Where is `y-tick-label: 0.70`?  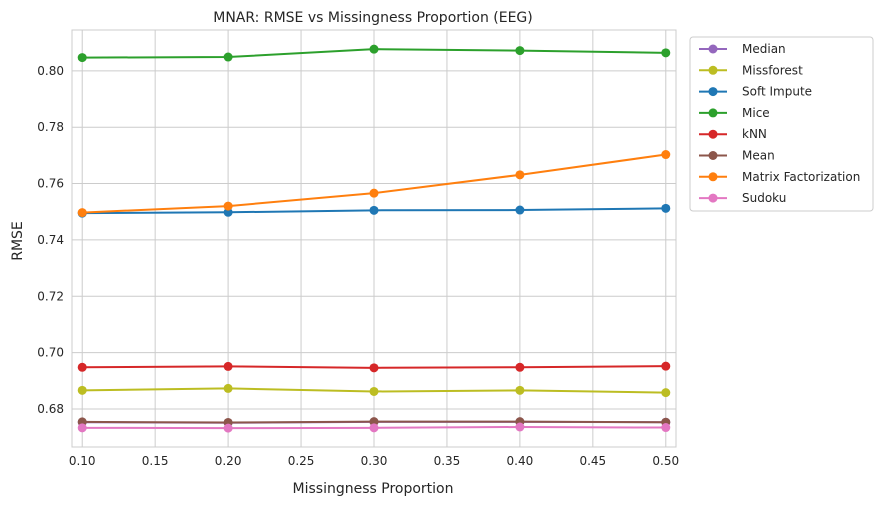
y-tick-label: 0.70 is located at coordinates (50, 353).